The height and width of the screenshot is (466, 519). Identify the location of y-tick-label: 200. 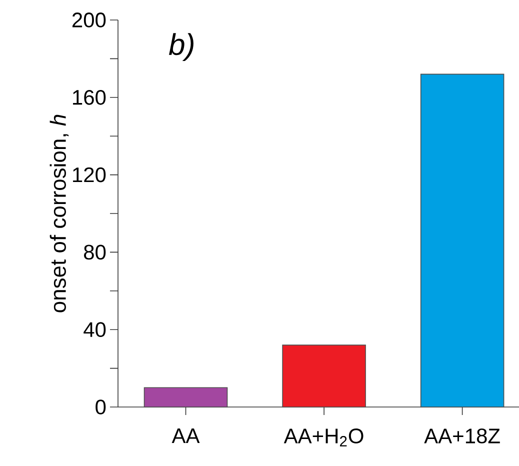
(89, 20).